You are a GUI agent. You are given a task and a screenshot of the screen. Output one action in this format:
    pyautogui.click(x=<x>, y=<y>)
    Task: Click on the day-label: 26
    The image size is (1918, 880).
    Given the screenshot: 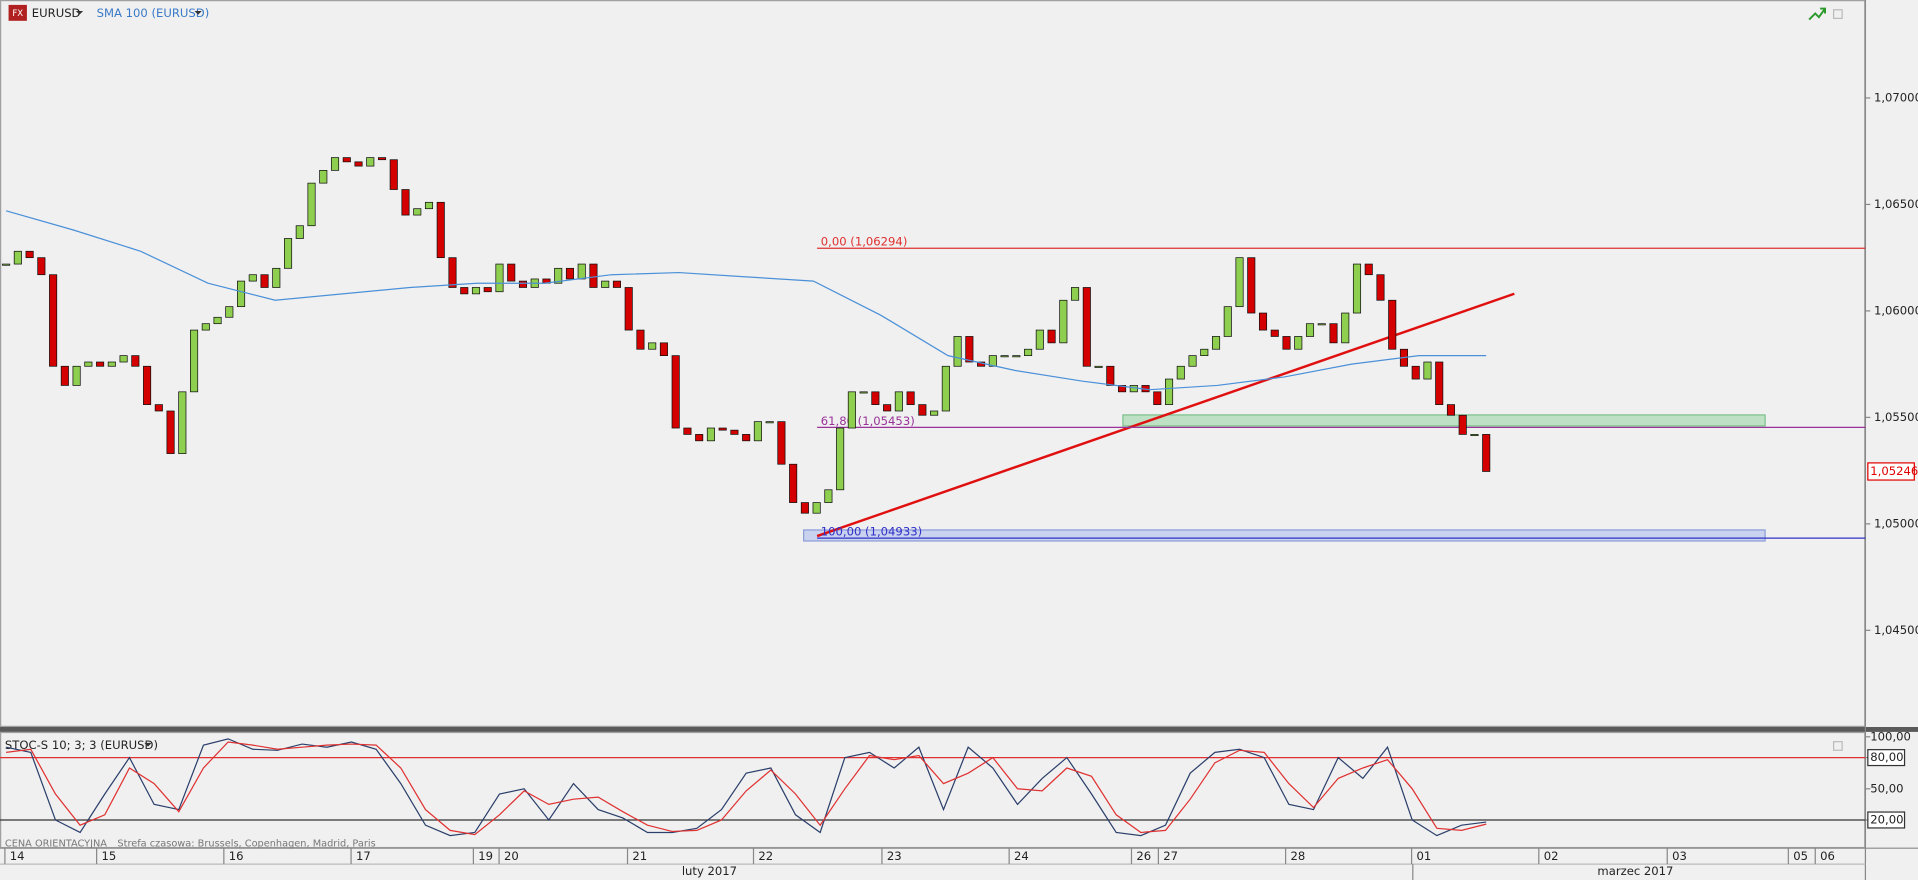 What is the action you would take?
    pyautogui.click(x=1143, y=856)
    